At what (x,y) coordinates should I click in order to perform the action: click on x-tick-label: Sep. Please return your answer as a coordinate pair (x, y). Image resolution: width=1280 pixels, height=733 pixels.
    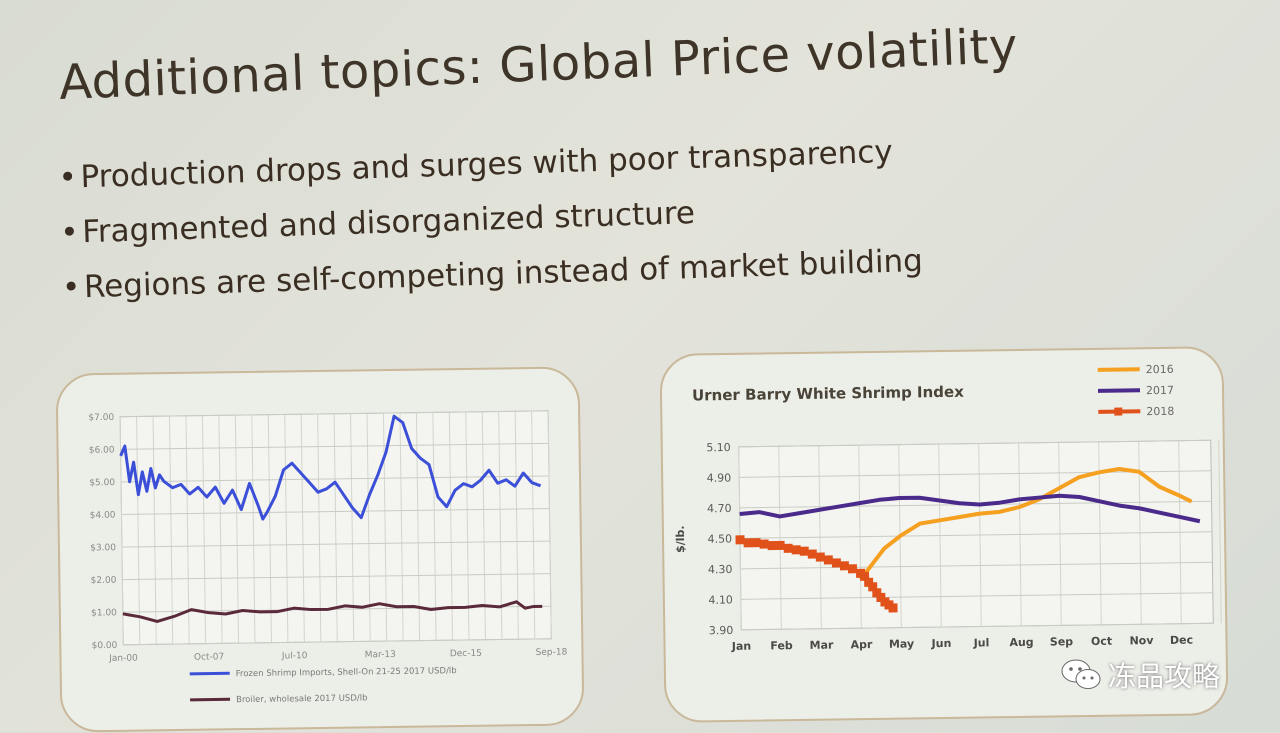
    Looking at the image, I should click on (1062, 641).